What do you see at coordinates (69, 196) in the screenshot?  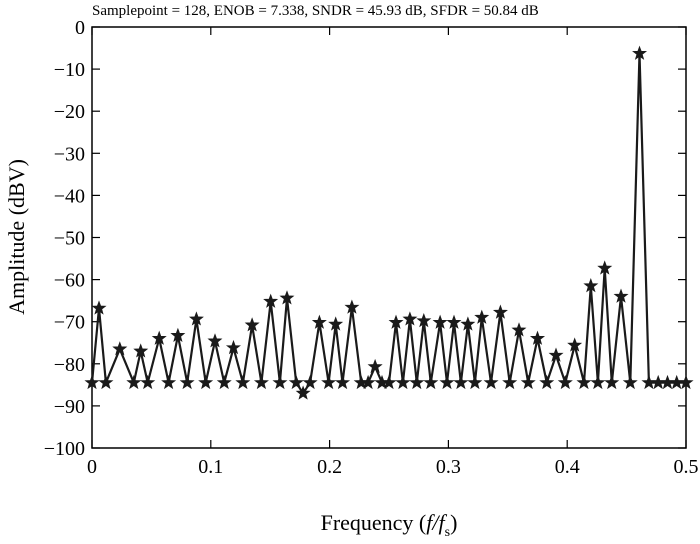 I see `y-tick-label: −40` at bounding box center [69, 196].